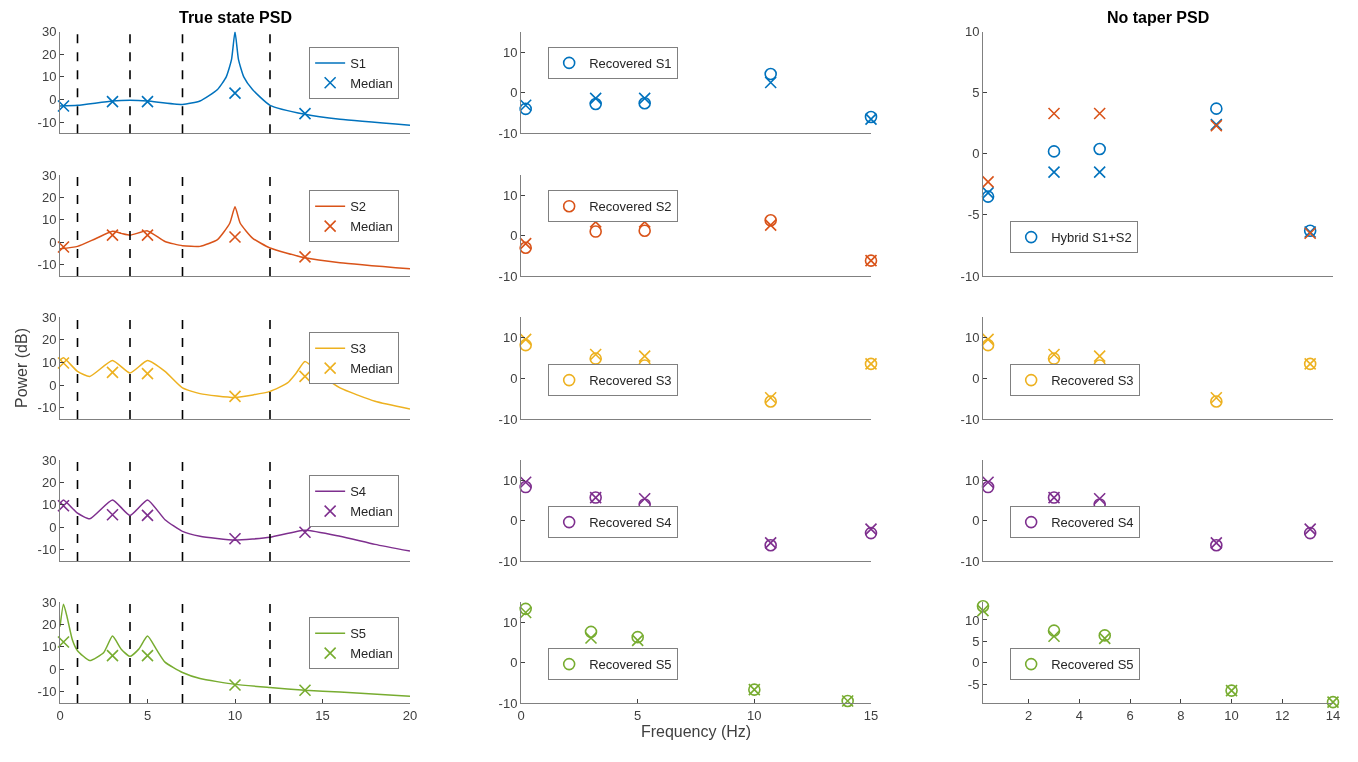 Image resolution: width=1358 pixels, height=762 pixels. What do you see at coordinates (358, 492) in the screenshot?
I see `legend-label: S4` at bounding box center [358, 492].